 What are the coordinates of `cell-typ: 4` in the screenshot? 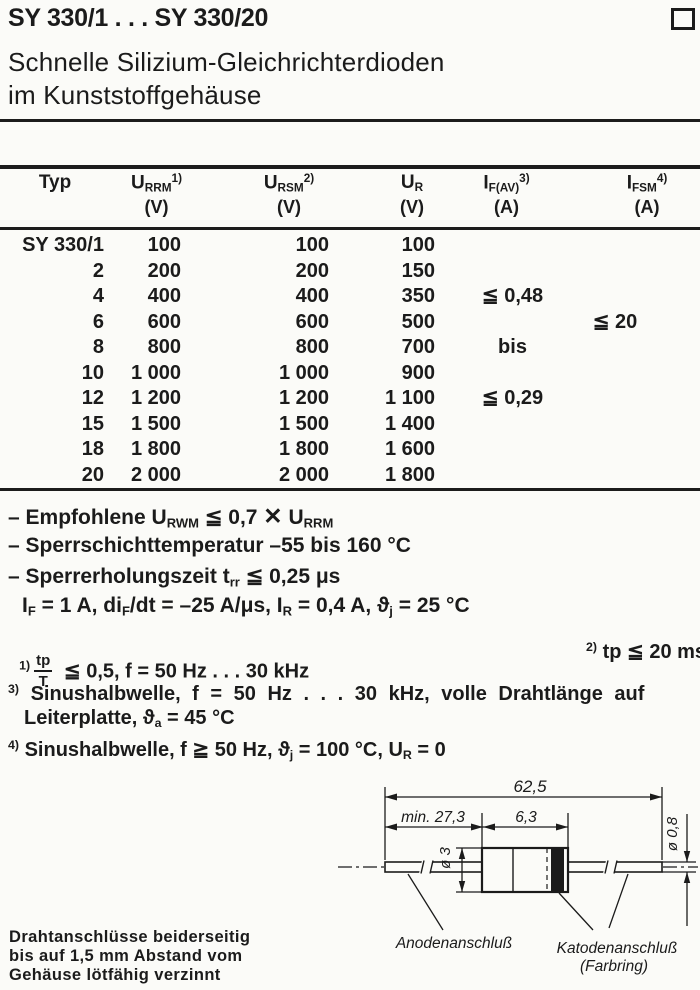 It's located at (98, 296).